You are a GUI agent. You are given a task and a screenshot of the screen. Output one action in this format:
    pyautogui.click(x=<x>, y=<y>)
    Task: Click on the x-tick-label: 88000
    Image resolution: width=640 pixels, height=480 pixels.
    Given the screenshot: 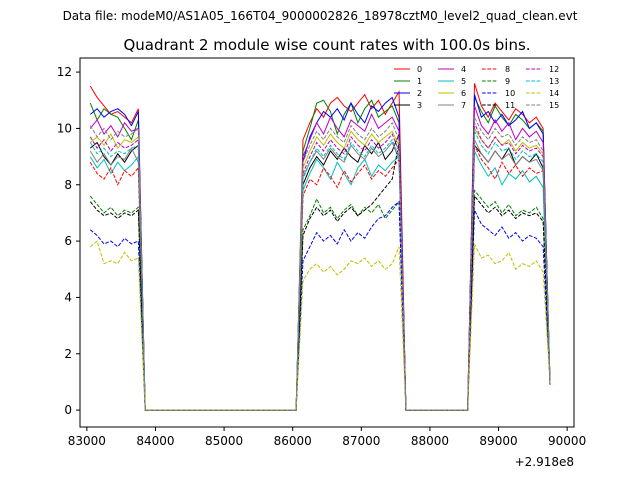 What is the action you would take?
    pyautogui.click(x=430, y=441)
    